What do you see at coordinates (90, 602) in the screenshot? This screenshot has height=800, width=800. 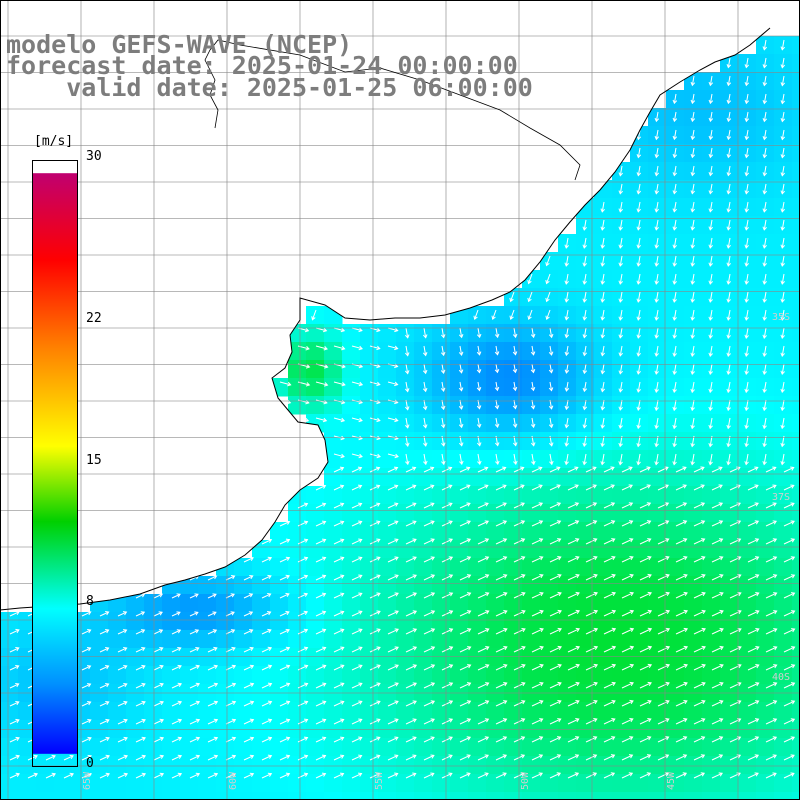 I see `colorbar-tick-8: 8` at bounding box center [90, 602].